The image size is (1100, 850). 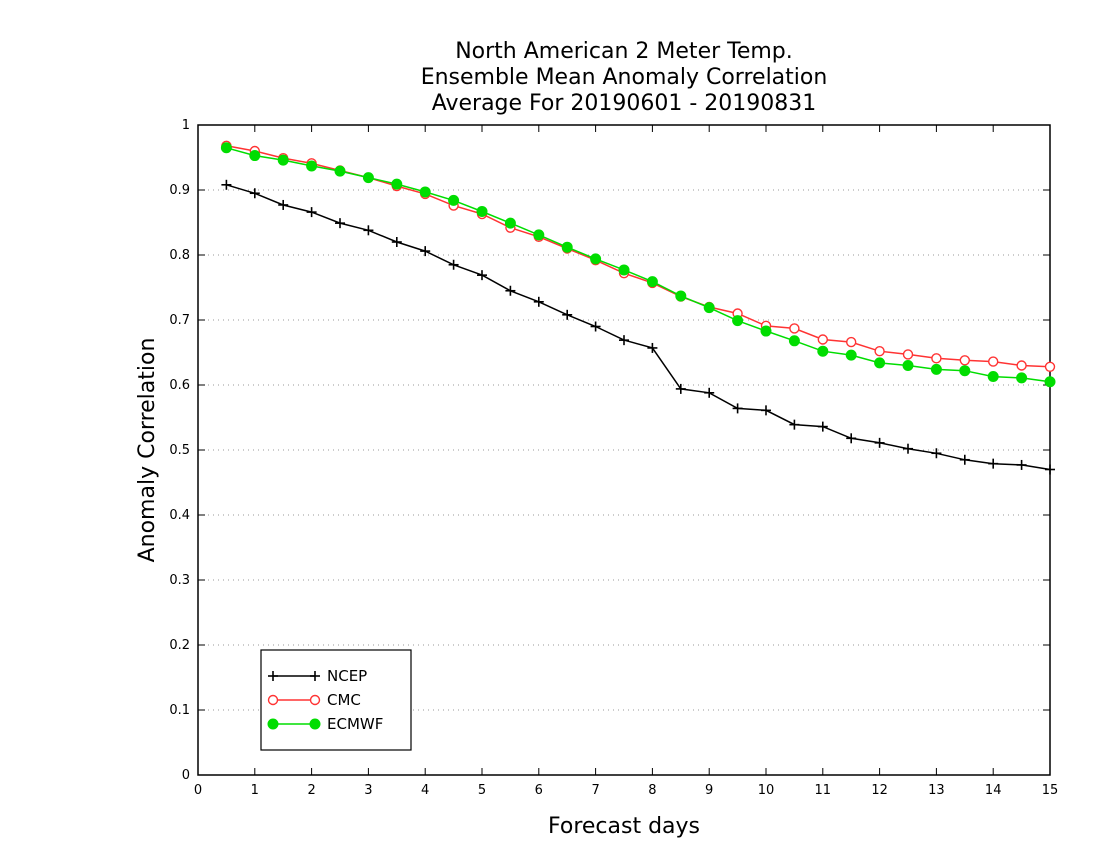 I want to click on y-tick-label: 0, so click(x=186, y=775).